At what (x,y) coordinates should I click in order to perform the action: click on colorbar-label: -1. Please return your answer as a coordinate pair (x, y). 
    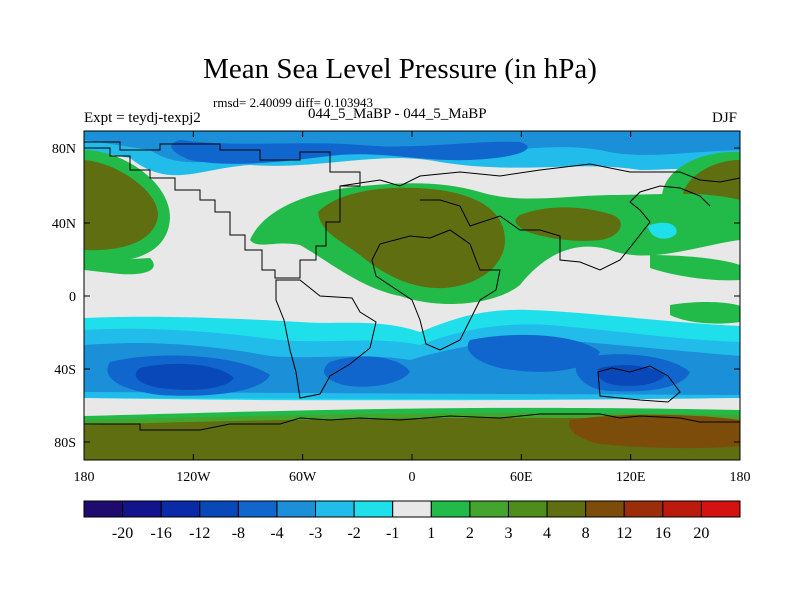
    Looking at the image, I should click on (392, 533).